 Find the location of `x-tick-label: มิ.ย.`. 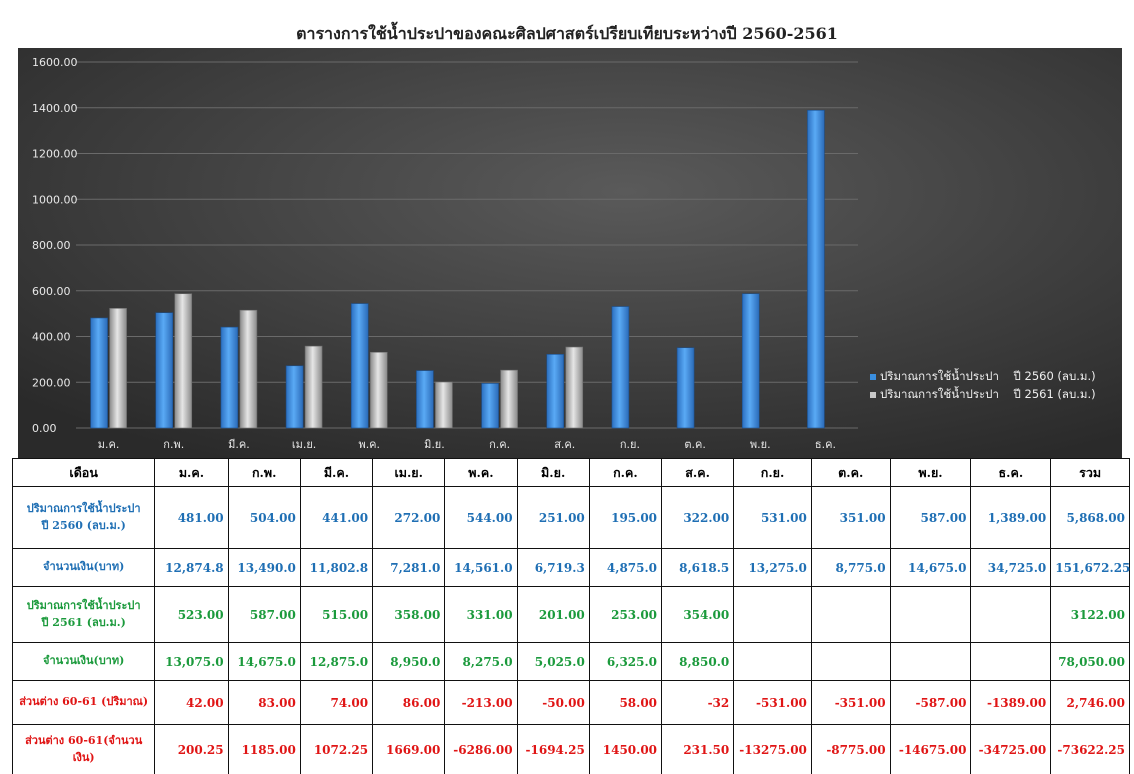

x-tick-label: มิ.ย. is located at coordinates (434, 444).